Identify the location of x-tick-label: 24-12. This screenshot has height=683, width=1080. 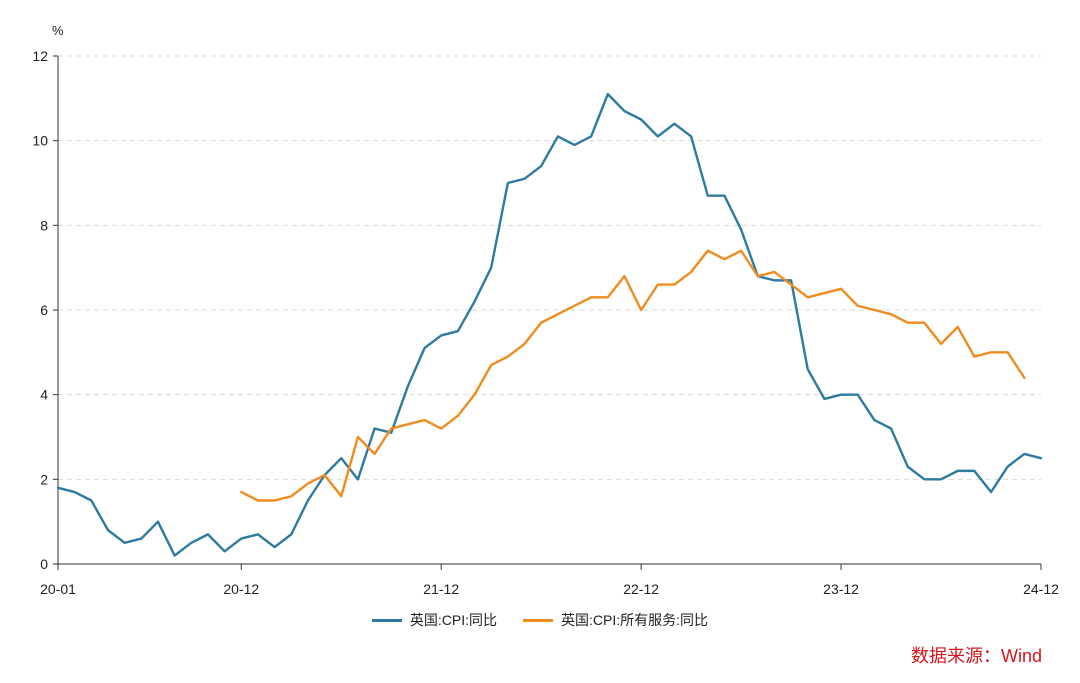
(1041, 589).